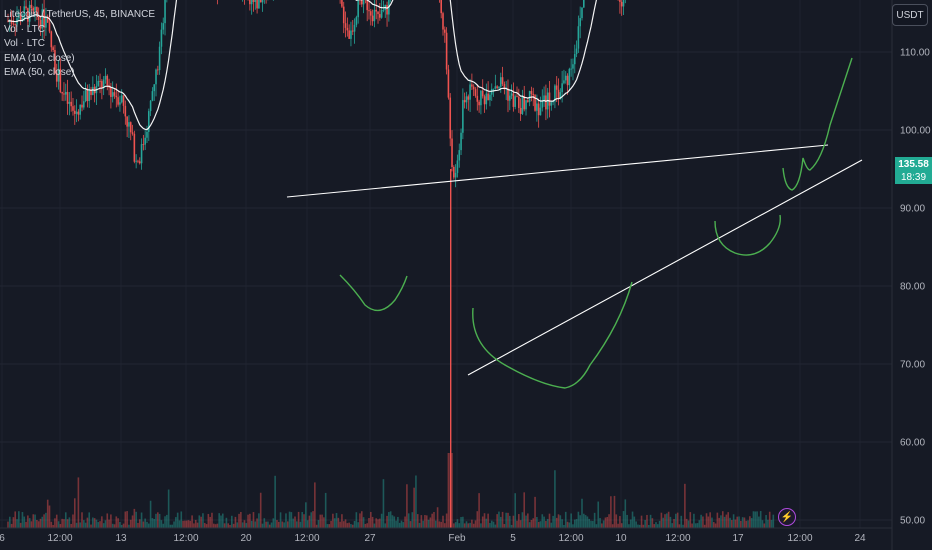 The height and width of the screenshot is (550, 932). Describe the element at coordinates (24, 43) in the screenshot. I see `indicator-volume-2: Vol · LTC` at that location.